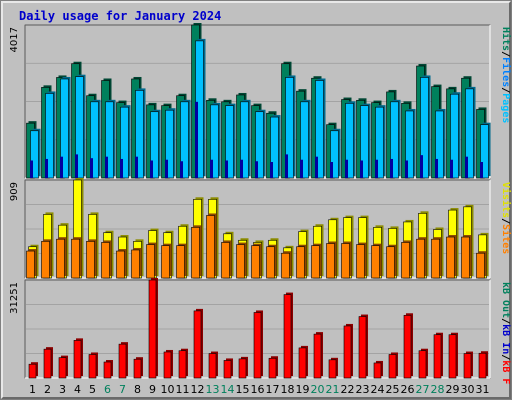  I want to click on legend-kb-part: kB Out, so click(505, 300).